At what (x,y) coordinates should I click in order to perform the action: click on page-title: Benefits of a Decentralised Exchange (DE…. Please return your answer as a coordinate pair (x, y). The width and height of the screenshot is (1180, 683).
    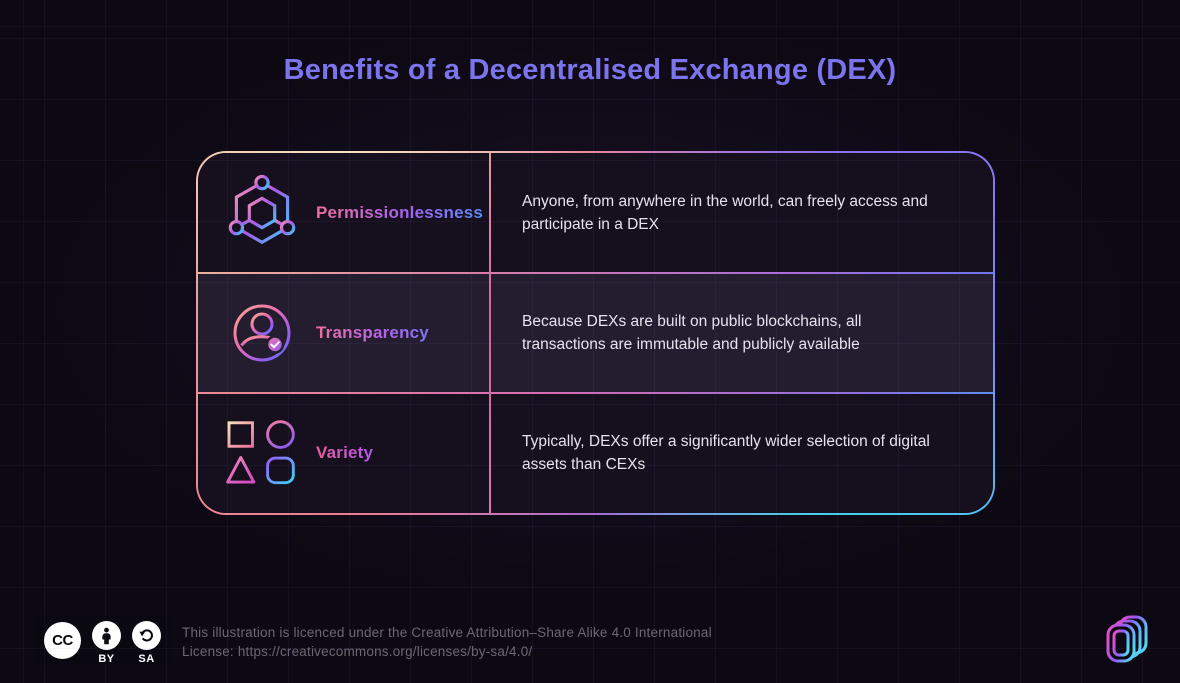
    Looking at the image, I should click on (590, 70).